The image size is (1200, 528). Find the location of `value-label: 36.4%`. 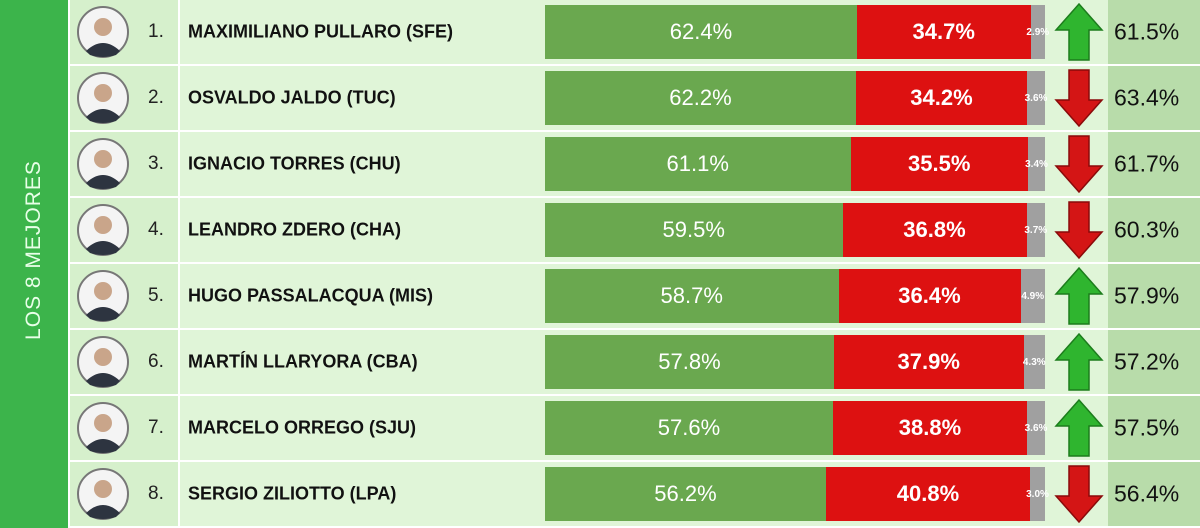

value-label: 36.4% is located at coordinates (929, 295).